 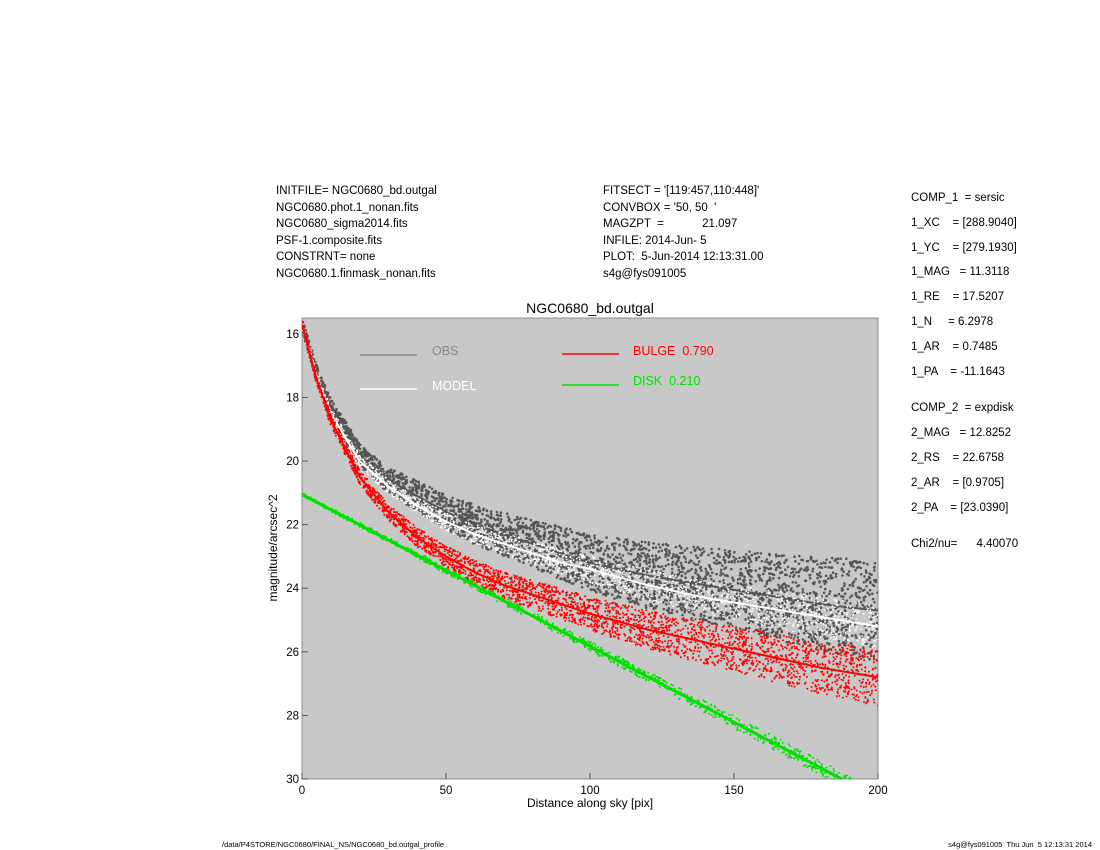 I want to click on header-magzpt: MAGZPT = 21.097, so click(x=670, y=224).